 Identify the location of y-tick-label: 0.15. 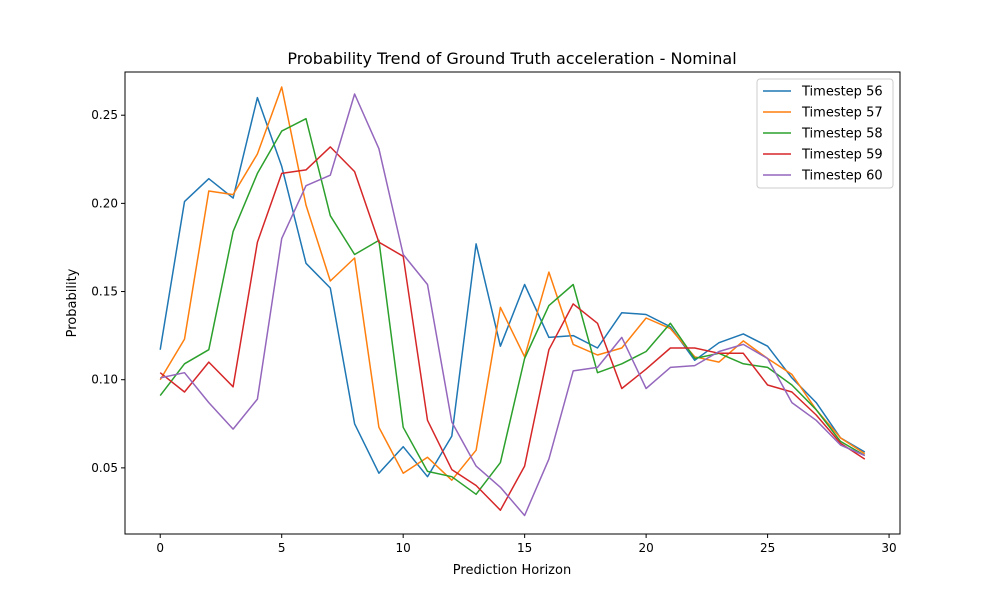
(104, 292).